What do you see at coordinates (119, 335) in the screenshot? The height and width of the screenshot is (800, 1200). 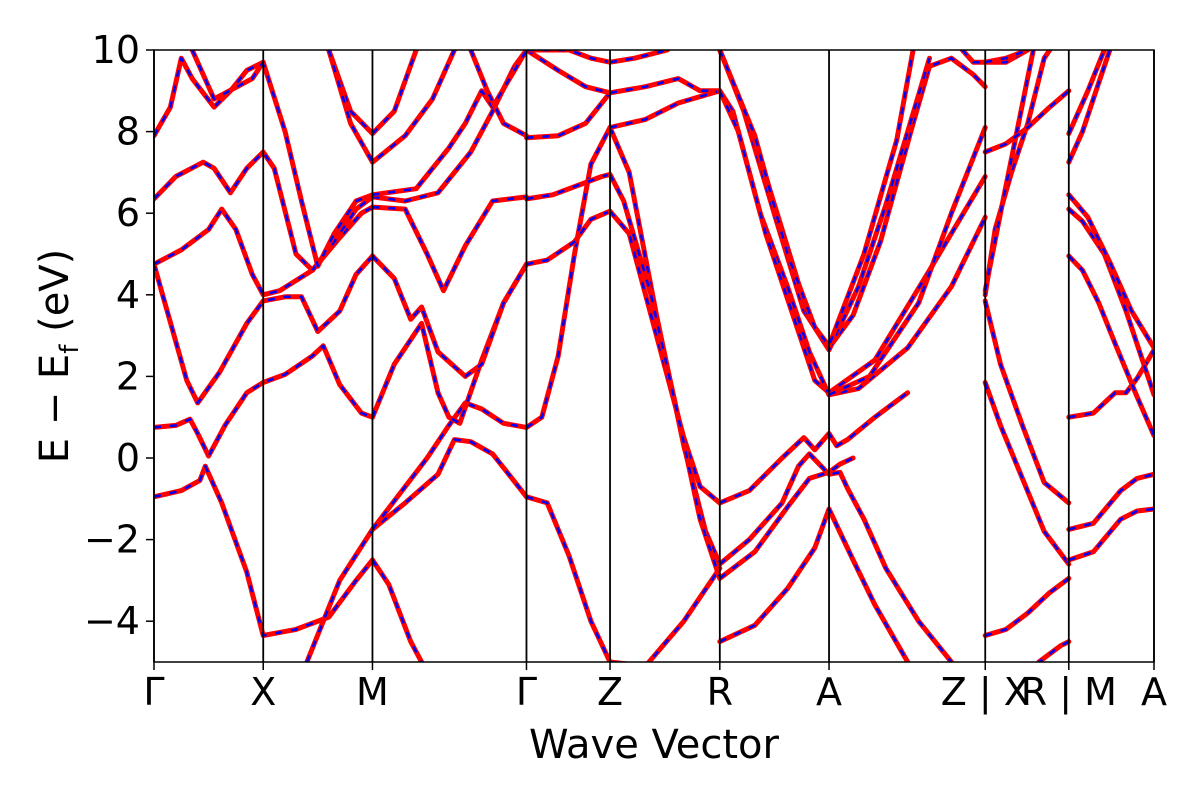 I see `y-axis-ticks: −4 −2 0 2 4 6 8 10` at bounding box center [119, 335].